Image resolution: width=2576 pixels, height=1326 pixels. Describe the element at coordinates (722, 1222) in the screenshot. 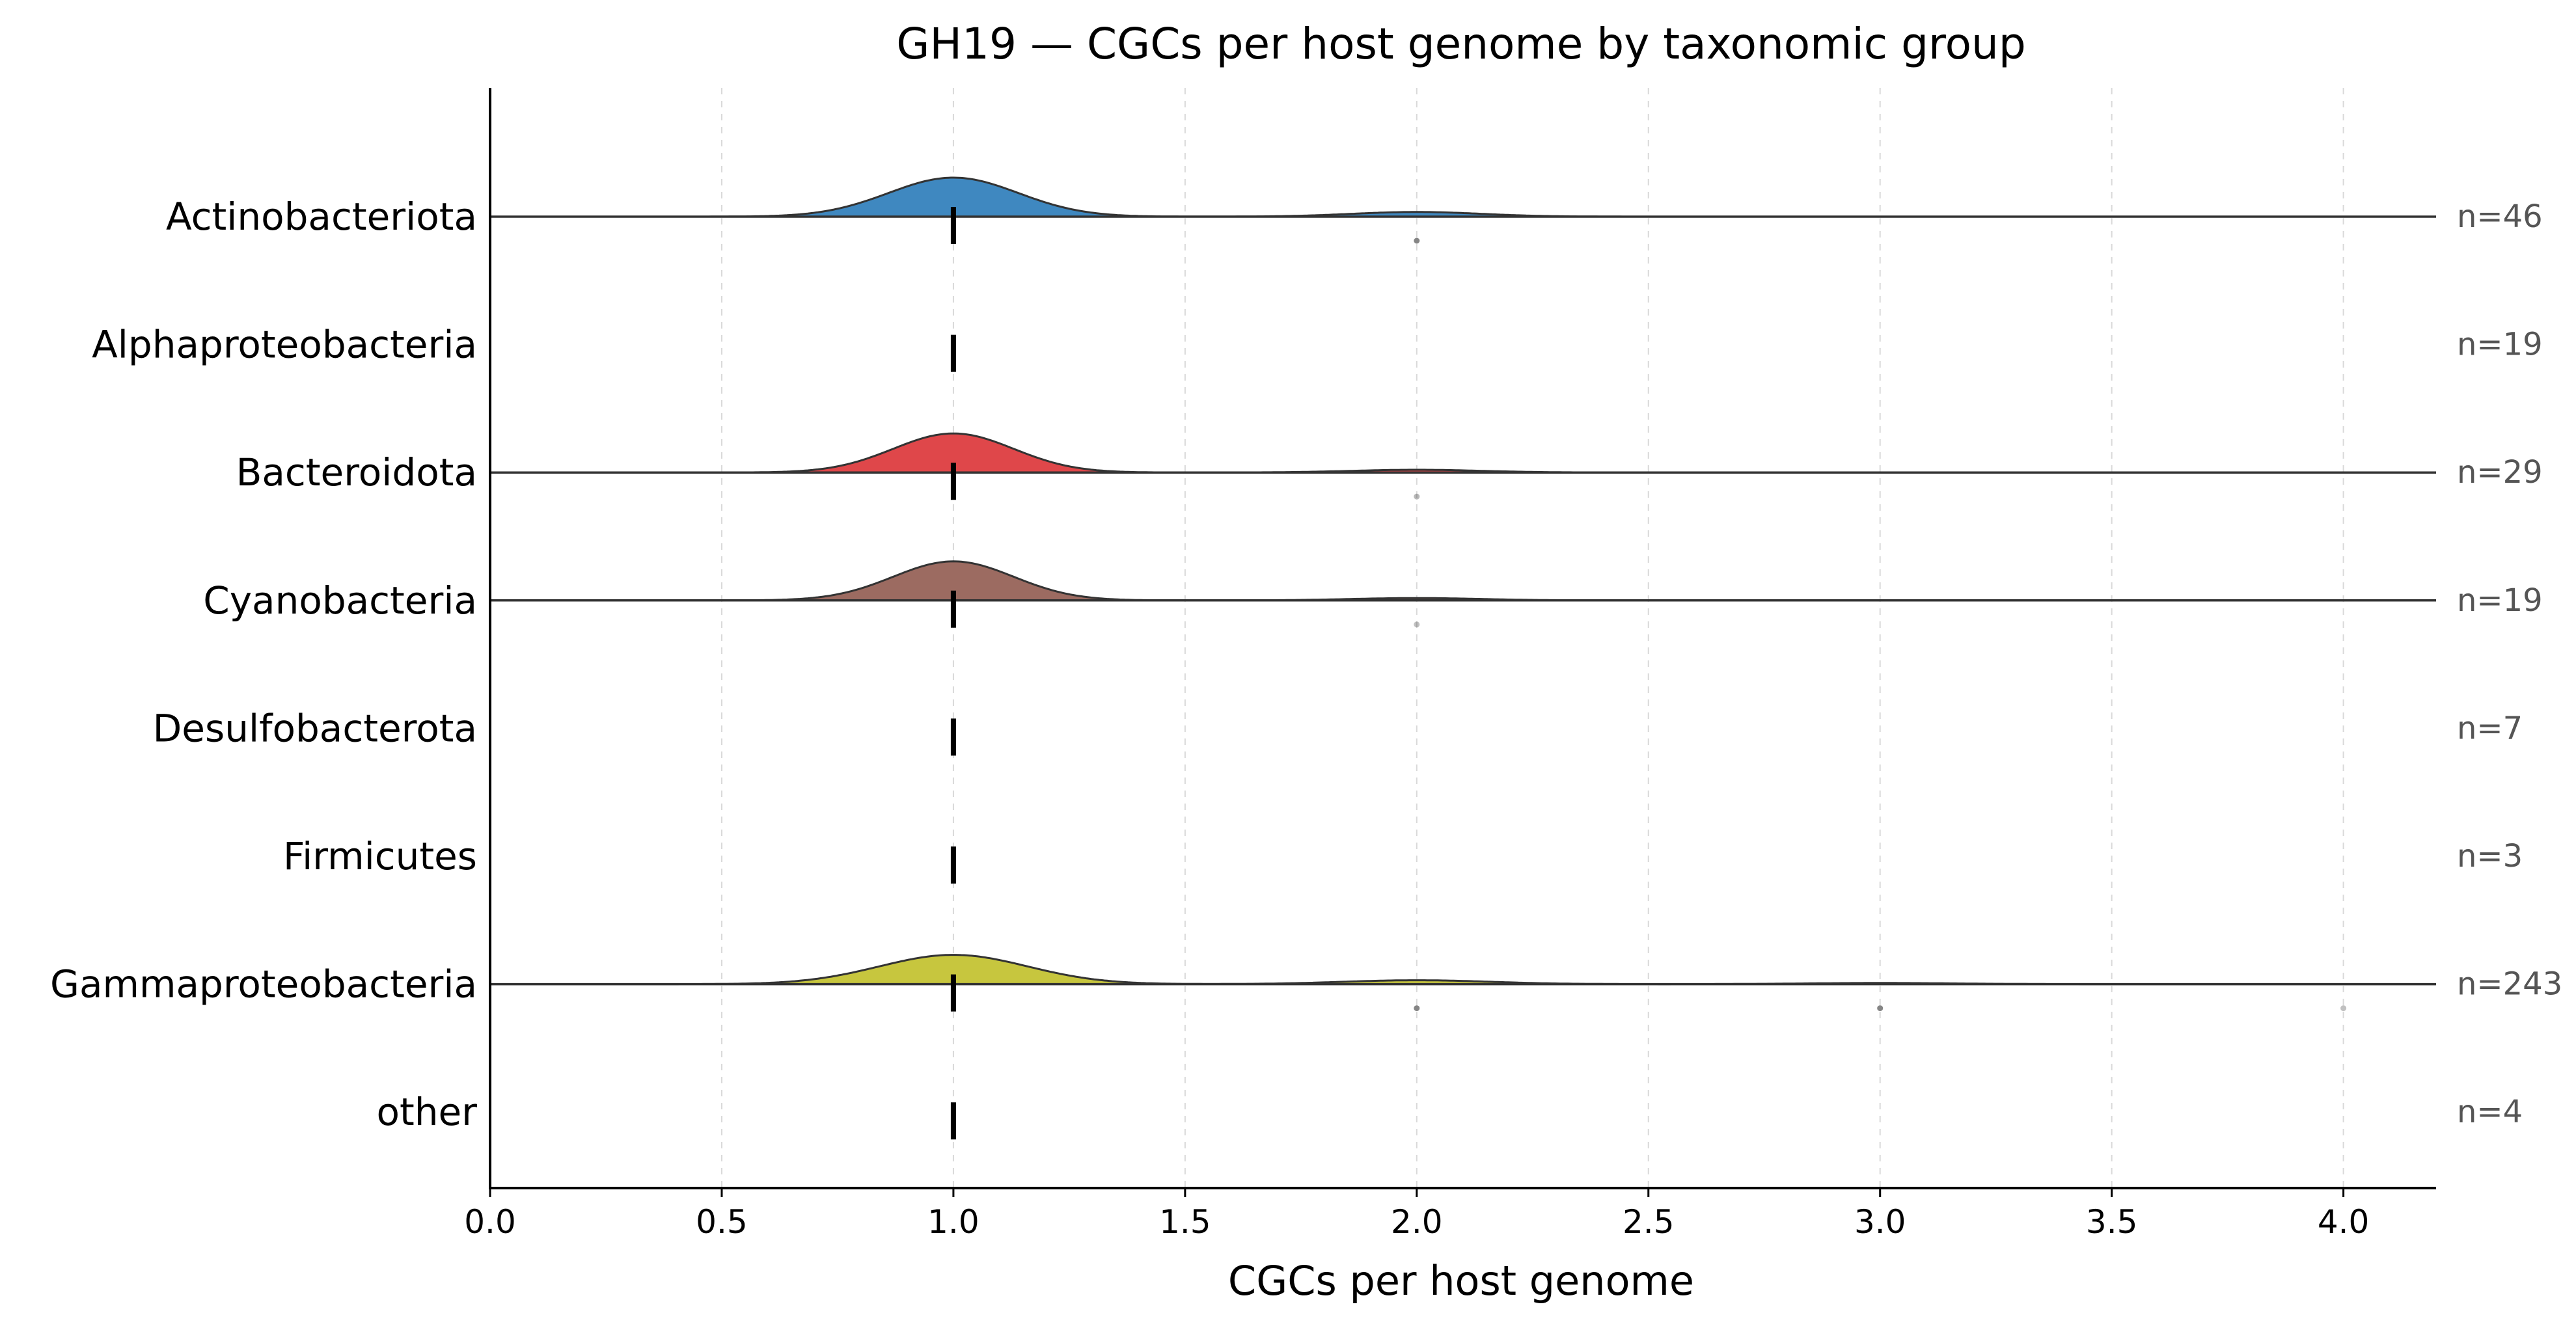

I see `x-tick-label-1: 0.5` at that location.